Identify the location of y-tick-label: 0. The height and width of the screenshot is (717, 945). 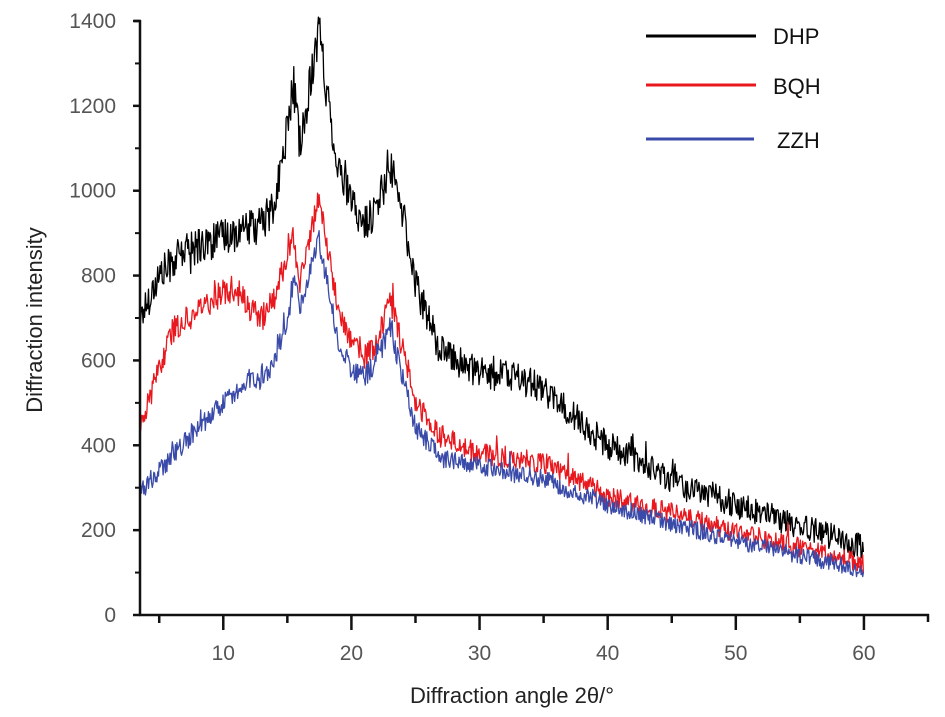
(110, 615).